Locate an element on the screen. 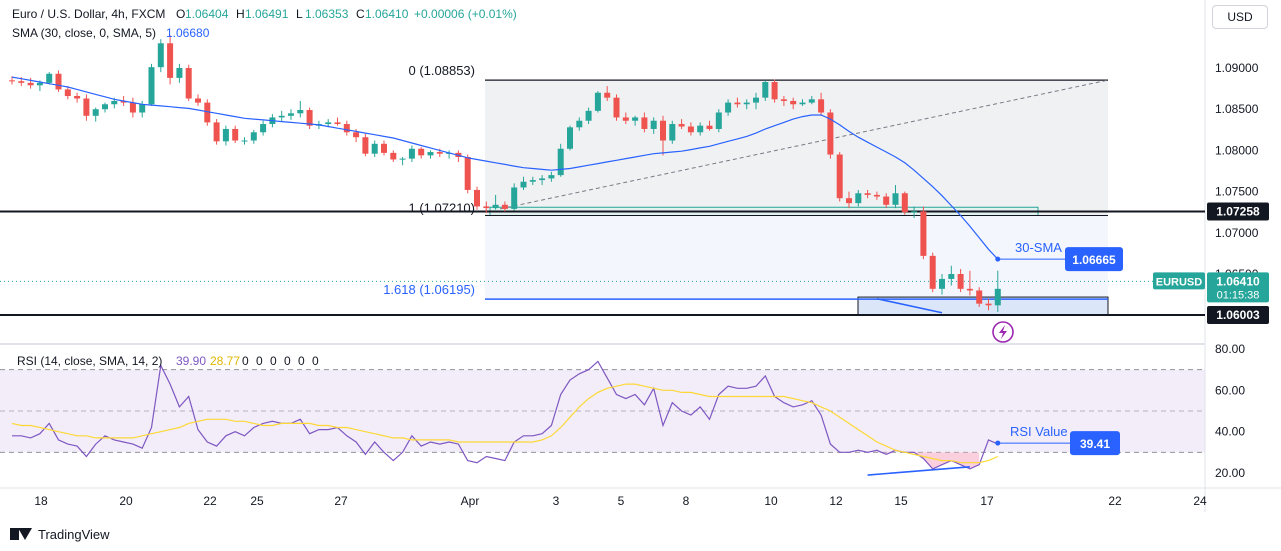  currency-button-label: USD is located at coordinates (1240, 17).